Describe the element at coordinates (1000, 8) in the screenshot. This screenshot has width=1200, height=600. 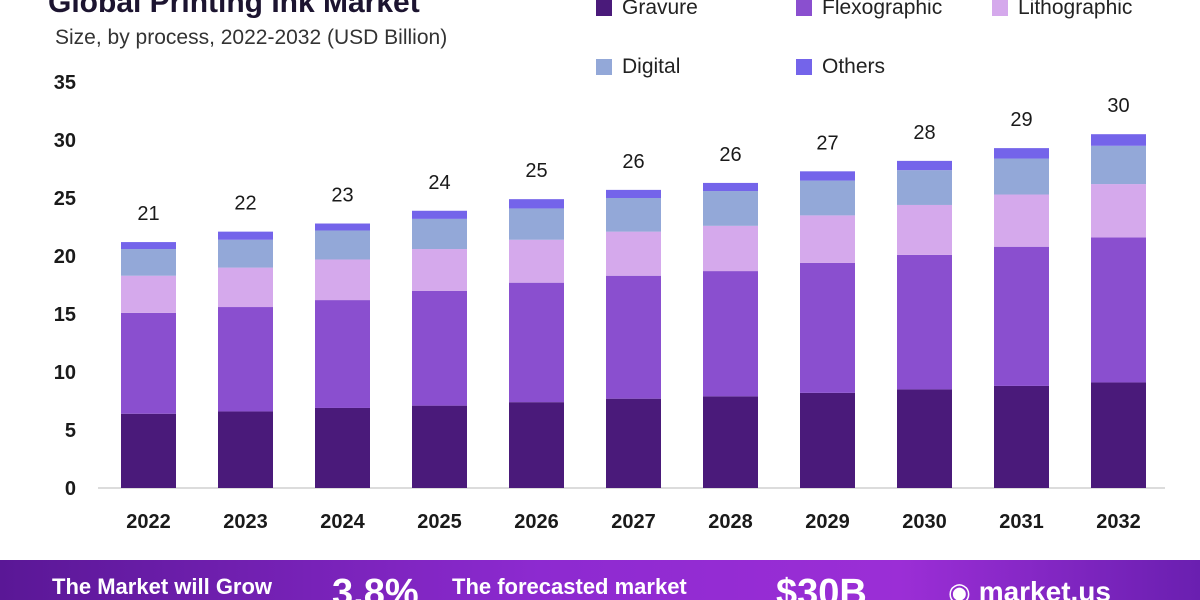
I see `legend-swatch-lithographic` at that location.